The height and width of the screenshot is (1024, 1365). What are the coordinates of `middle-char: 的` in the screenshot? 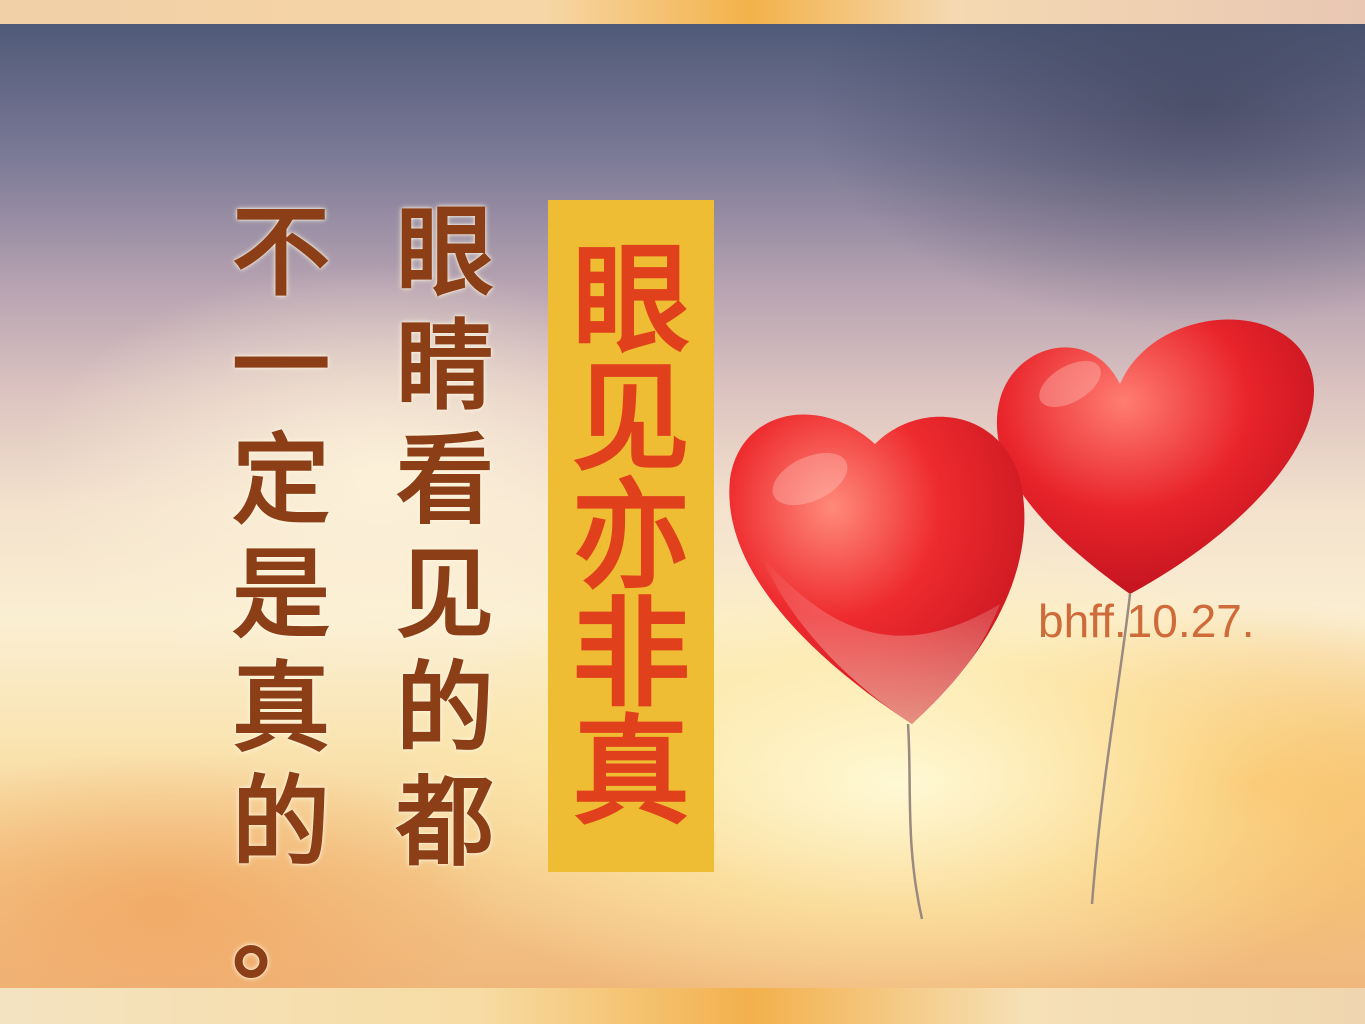 It's located at (444, 709).